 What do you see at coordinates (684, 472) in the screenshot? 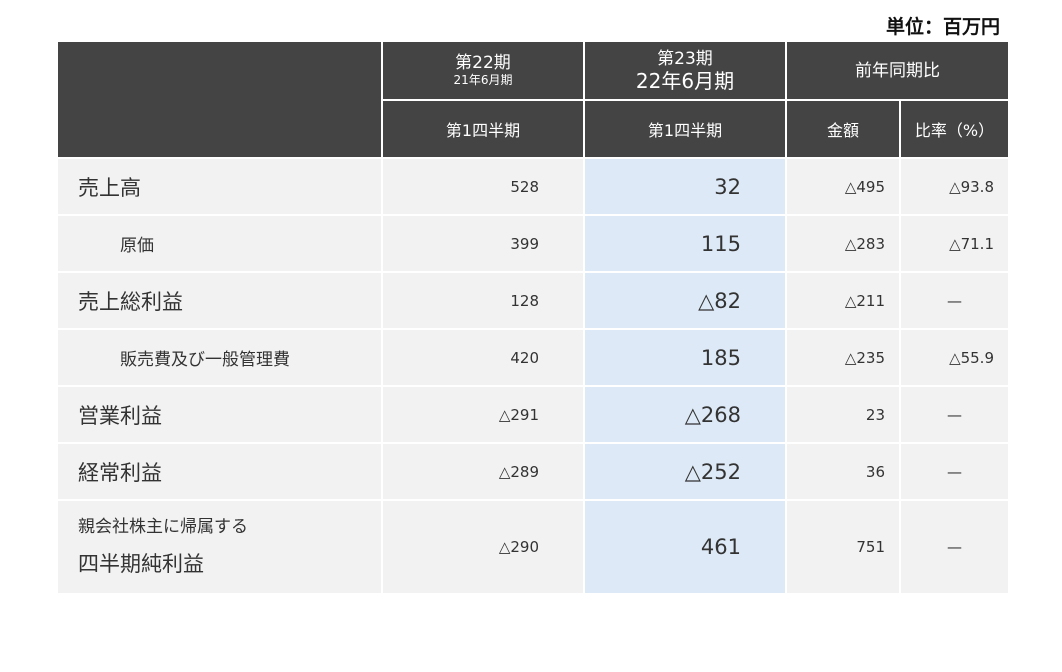
I see `curr-value: △252` at bounding box center [684, 472].